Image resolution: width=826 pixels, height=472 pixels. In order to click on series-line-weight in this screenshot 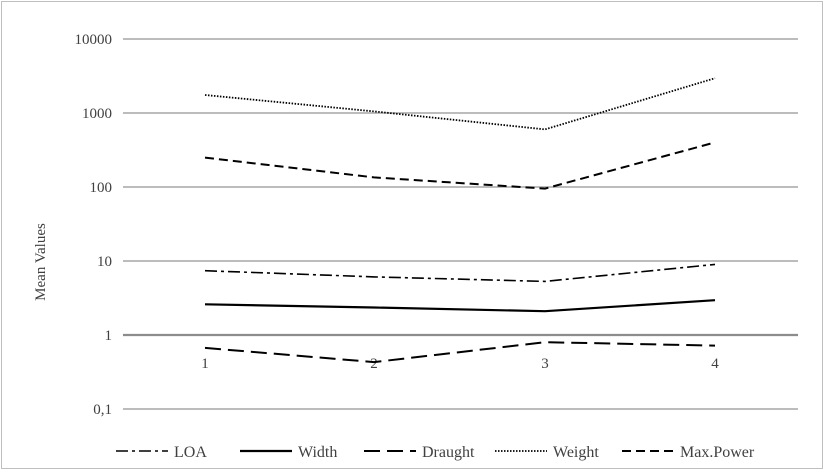, I will do `click(460, 104)`.